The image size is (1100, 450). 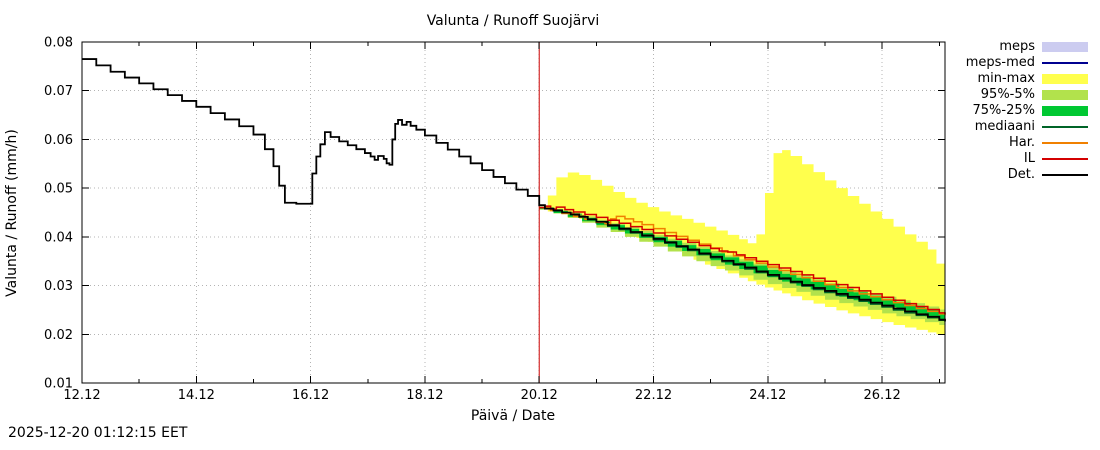 I want to click on x-tick-label: 16.12, so click(x=310, y=395).